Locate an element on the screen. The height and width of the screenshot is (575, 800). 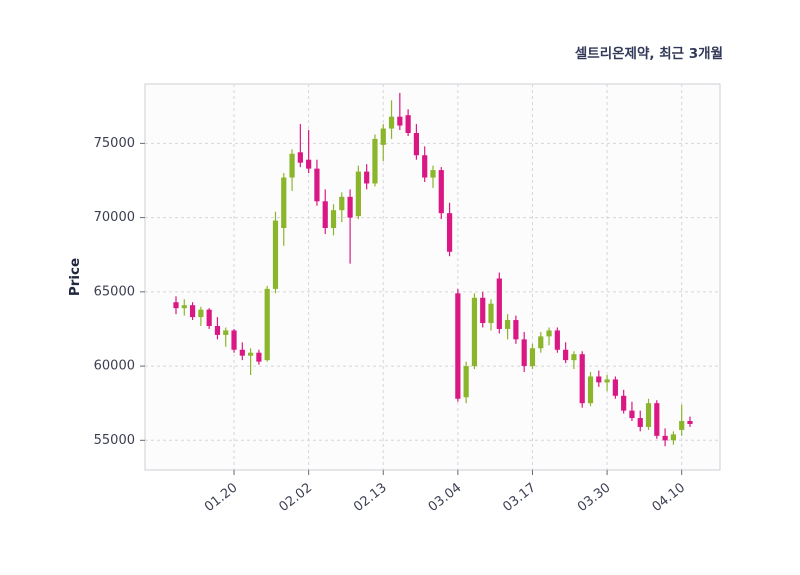
x-tick-label: 02.02 is located at coordinates (296, 497).